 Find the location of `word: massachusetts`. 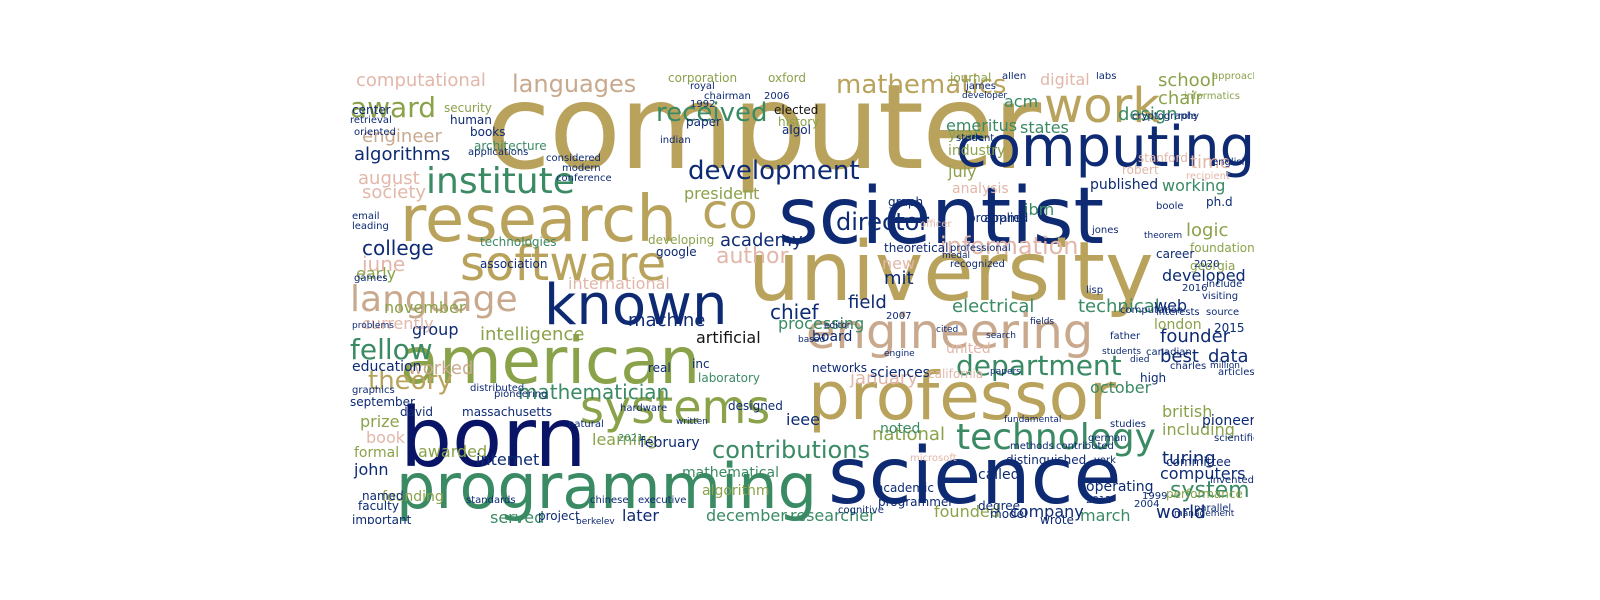

word: massachusetts is located at coordinates (507, 412).